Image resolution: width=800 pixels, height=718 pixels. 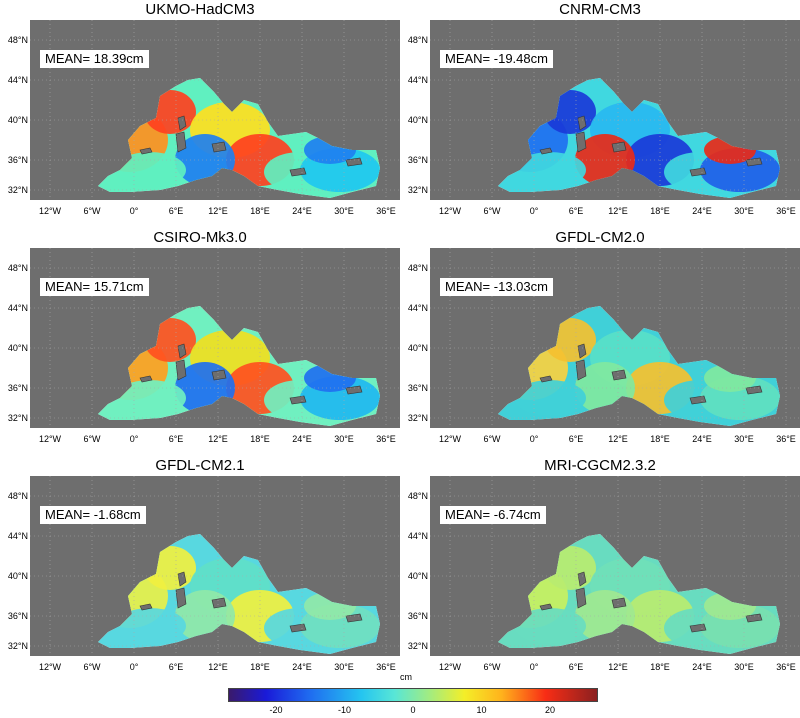 What do you see at coordinates (93, 515) in the screenshot?
I see `mean-label: MEAN= -1.68cm` at bounding box center [93, 515].